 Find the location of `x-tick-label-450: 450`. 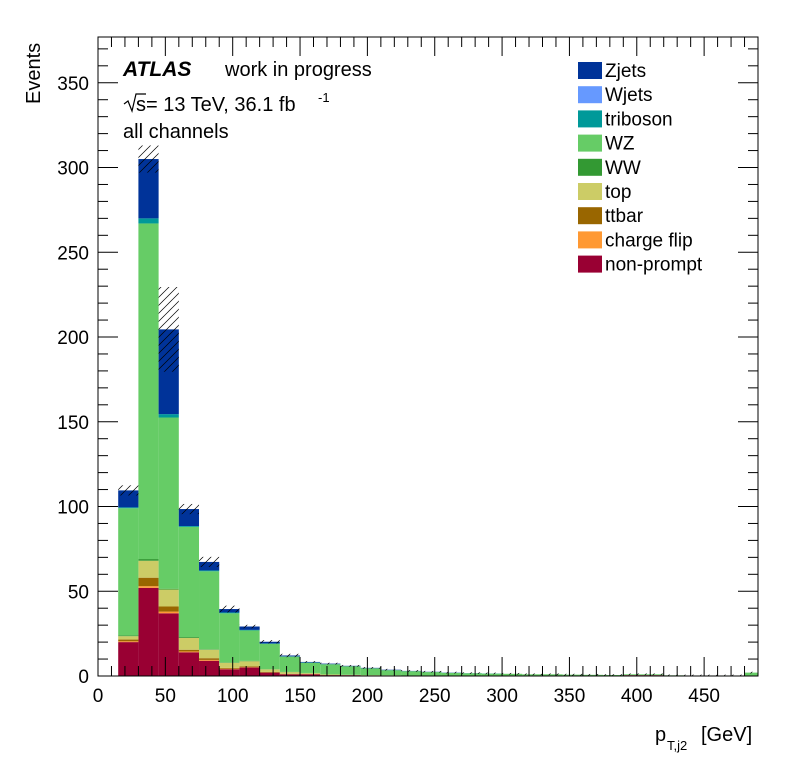

x-tick-label-450: 450 is located at coordinates (704, 696).